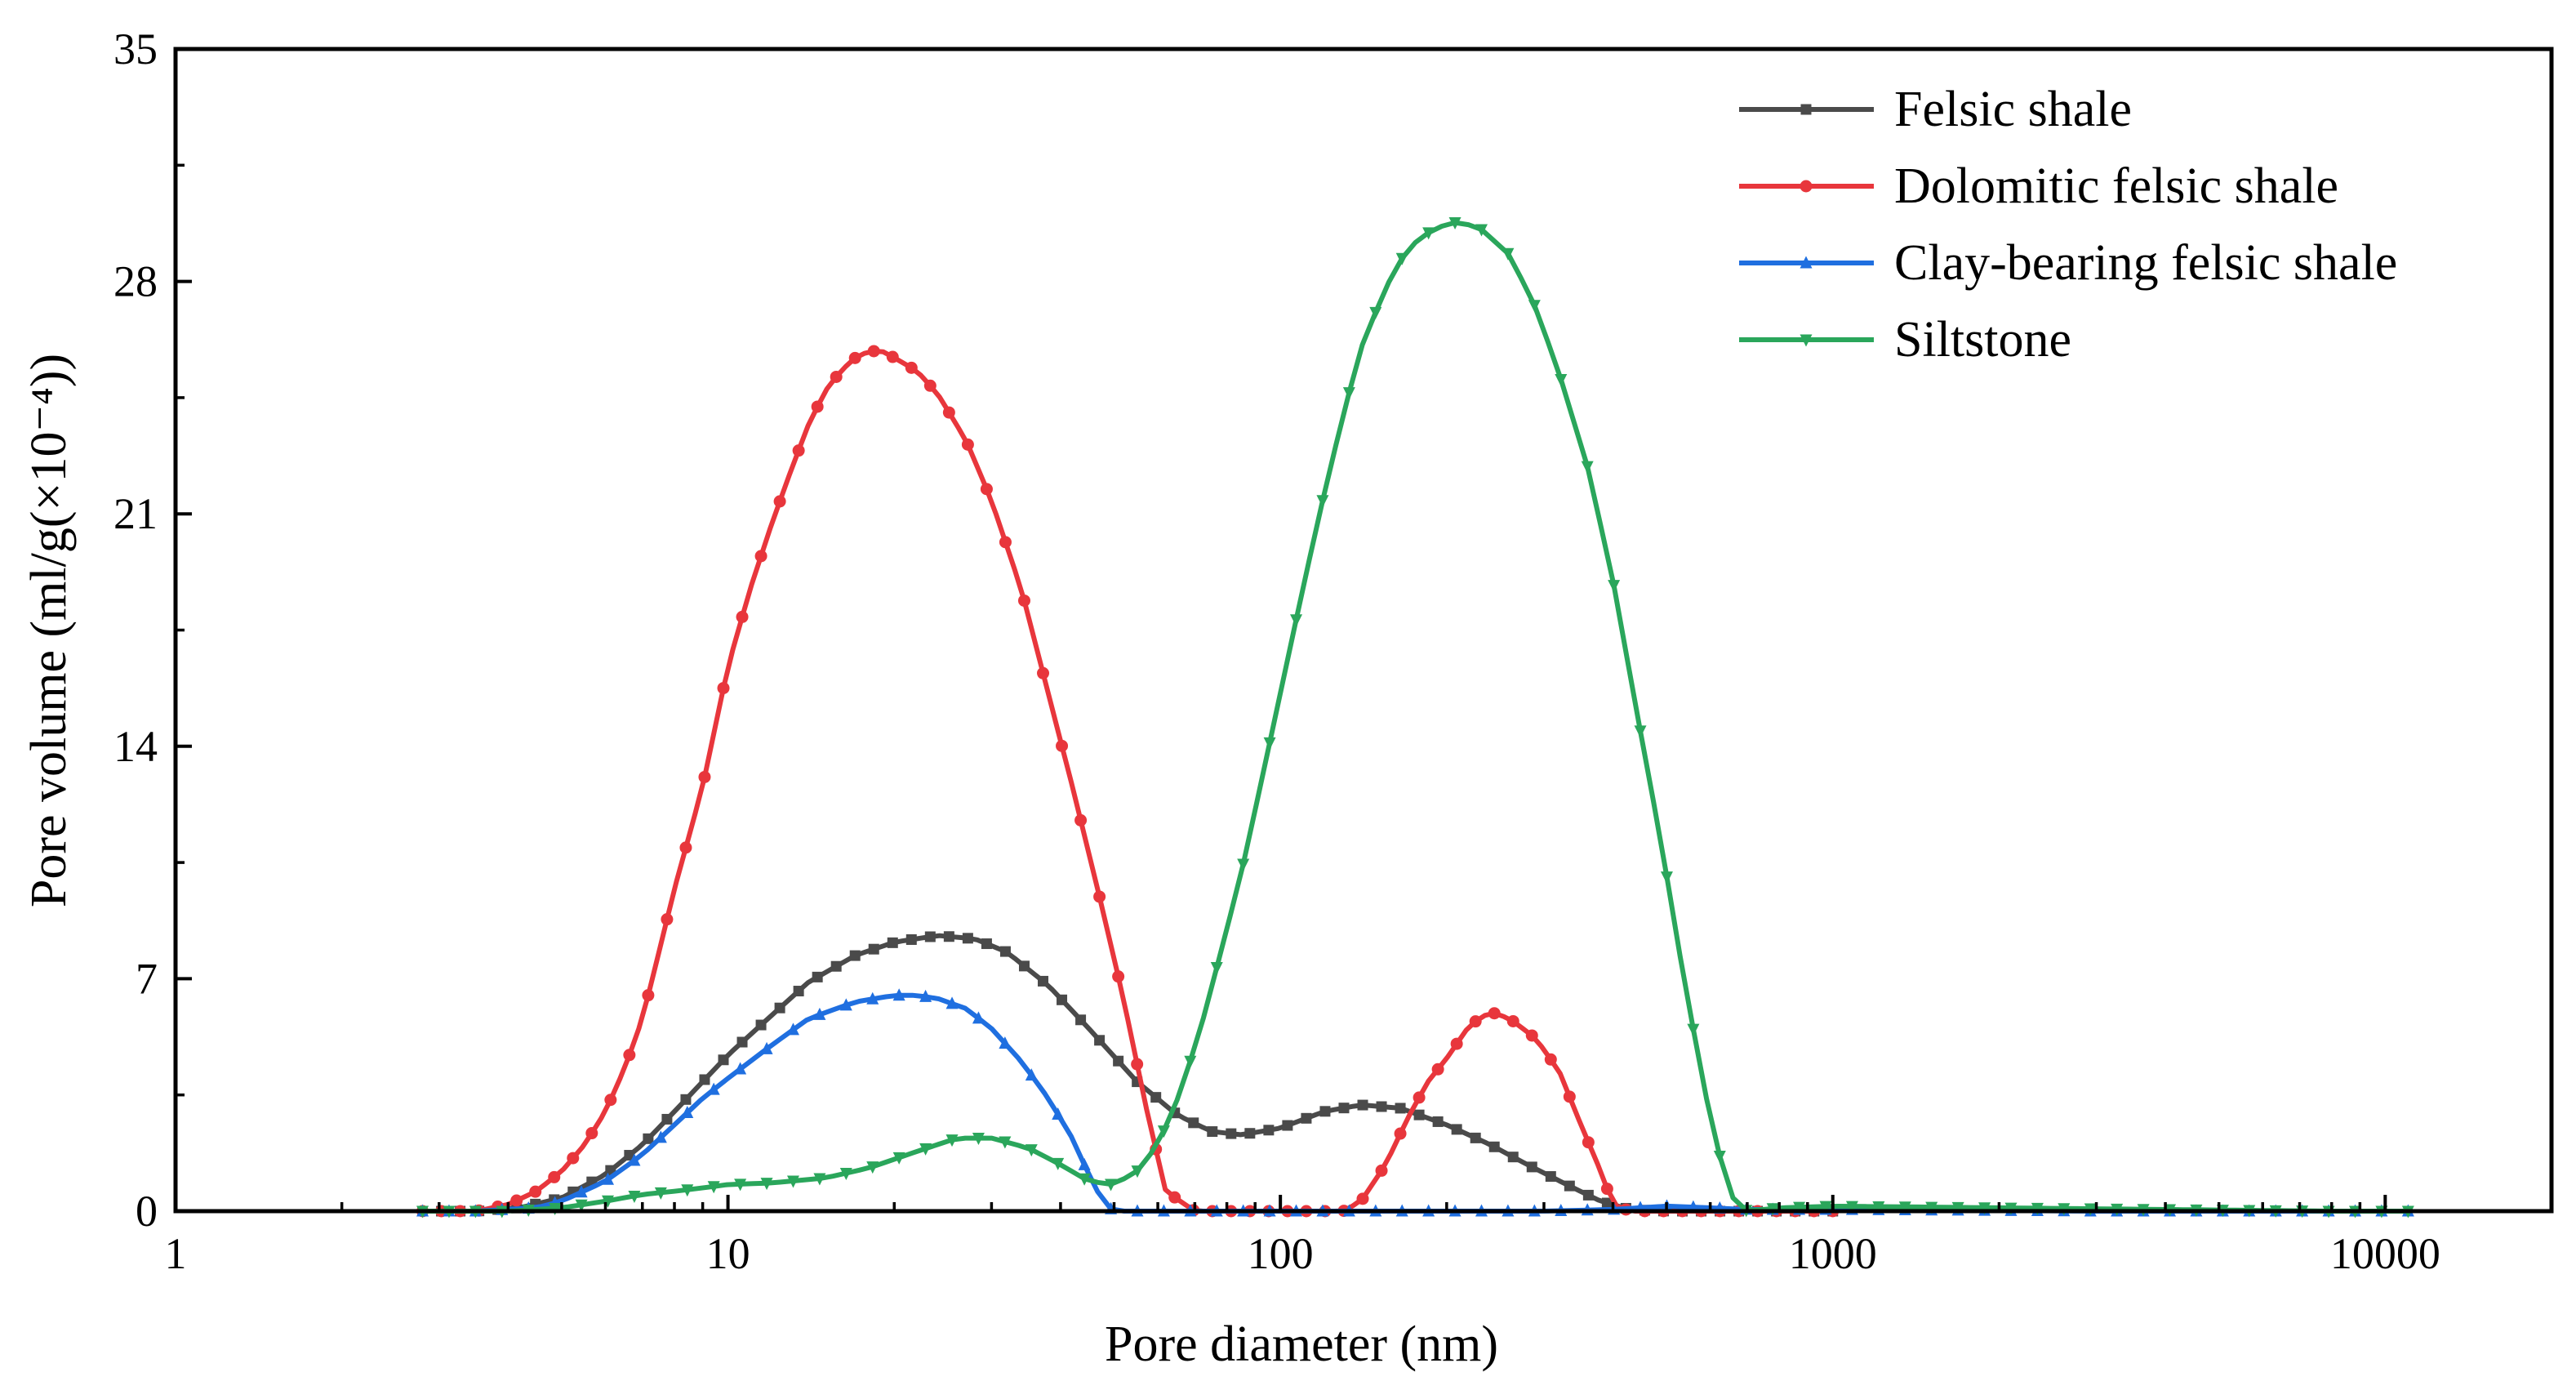 This screenshot has height=1390, width=2576. Describe the element at coordinates (1982, 340) in the screenshot. I see `legend-label: Siltstone` at that location.